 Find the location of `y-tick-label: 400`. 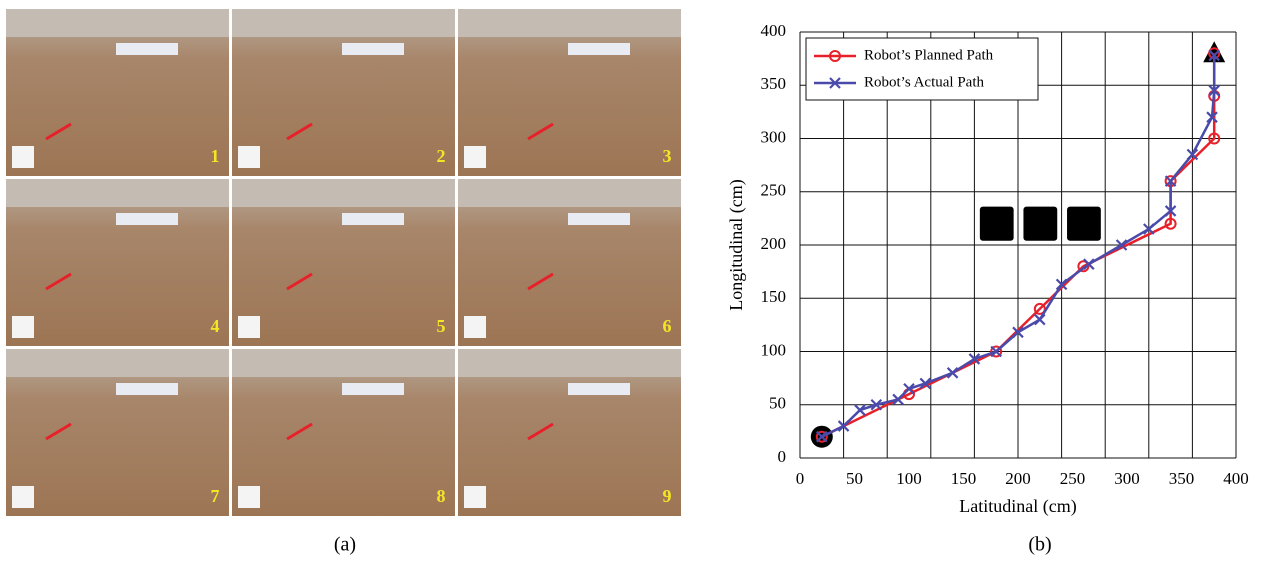

y-tick-label: 400 is located at coordinates (774, 30).